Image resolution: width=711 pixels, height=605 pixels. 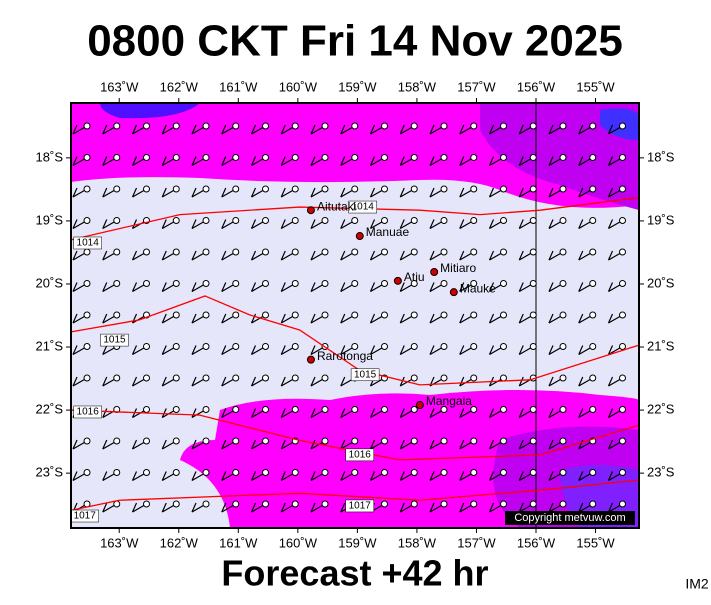 I want to click on isobar-label: 1017, so click(x=360, y=506).